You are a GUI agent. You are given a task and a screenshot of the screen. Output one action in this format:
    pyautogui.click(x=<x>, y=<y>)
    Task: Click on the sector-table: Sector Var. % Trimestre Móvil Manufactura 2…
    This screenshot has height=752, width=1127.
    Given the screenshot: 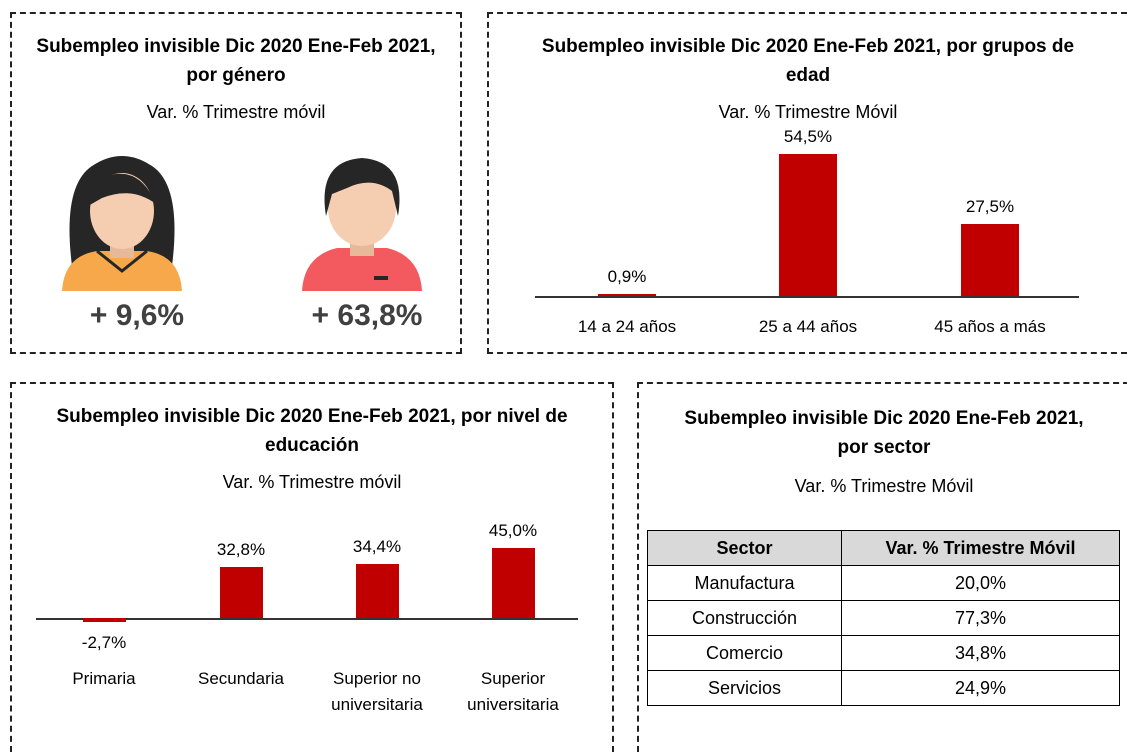 What is the action you would take?
    pyautogui.click(x=883, y=618)
    